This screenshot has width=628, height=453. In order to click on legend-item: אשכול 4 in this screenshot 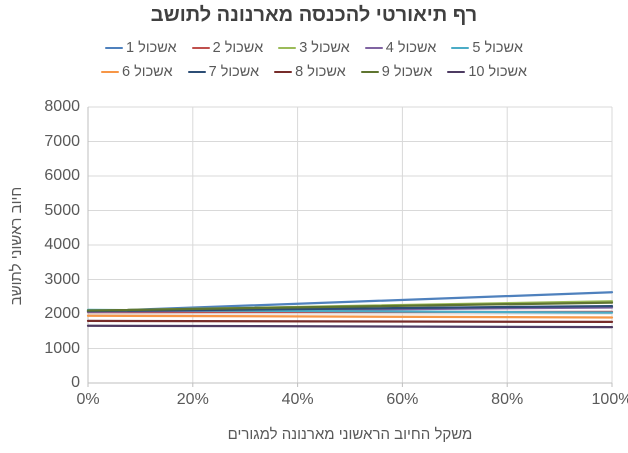, I will do `click(400, 48)`.